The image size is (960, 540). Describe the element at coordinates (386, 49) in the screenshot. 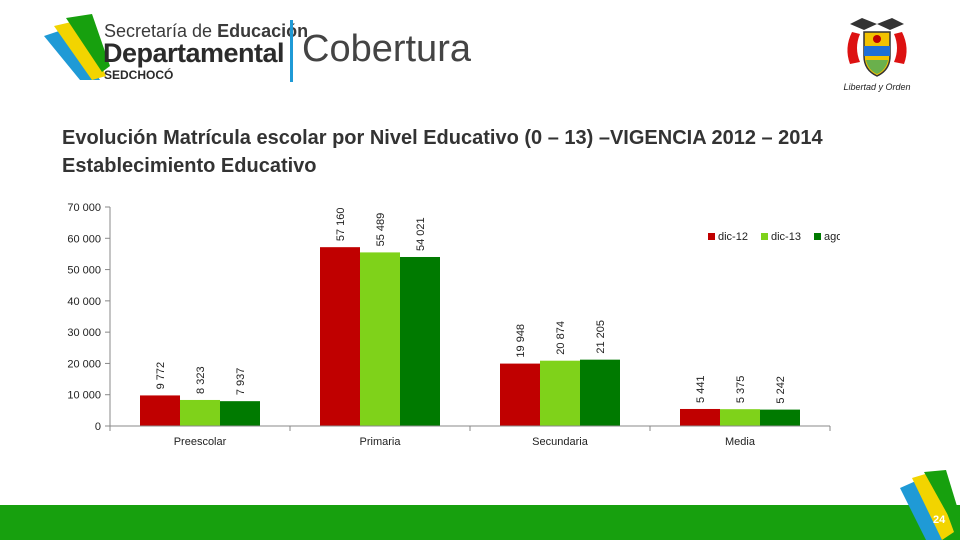

I see `section-title: Cobertura` at that location.